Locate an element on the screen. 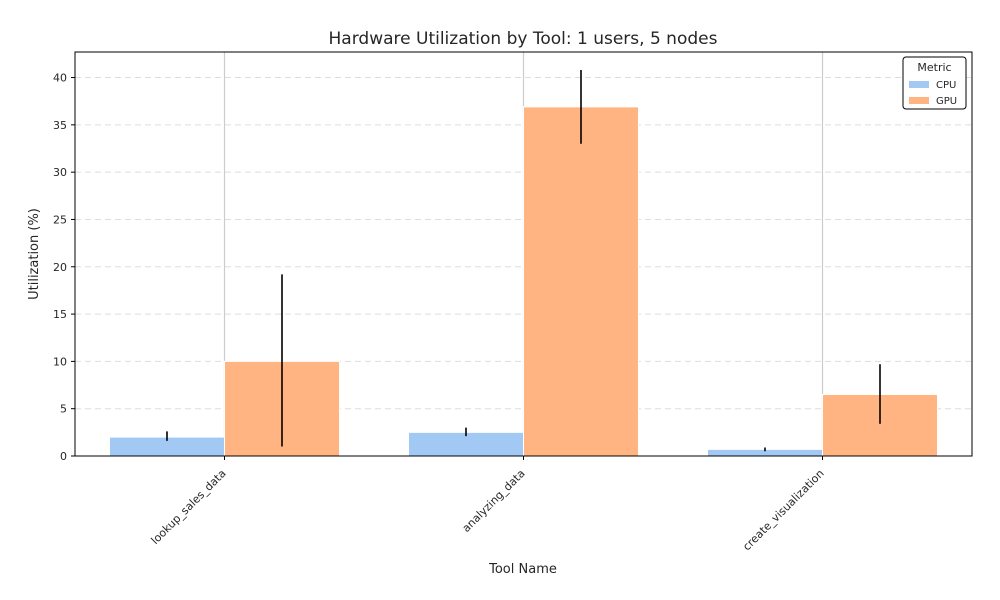 The image size is (1000, 600). y-tick-label: 40 is located at coordinates (60, 78).